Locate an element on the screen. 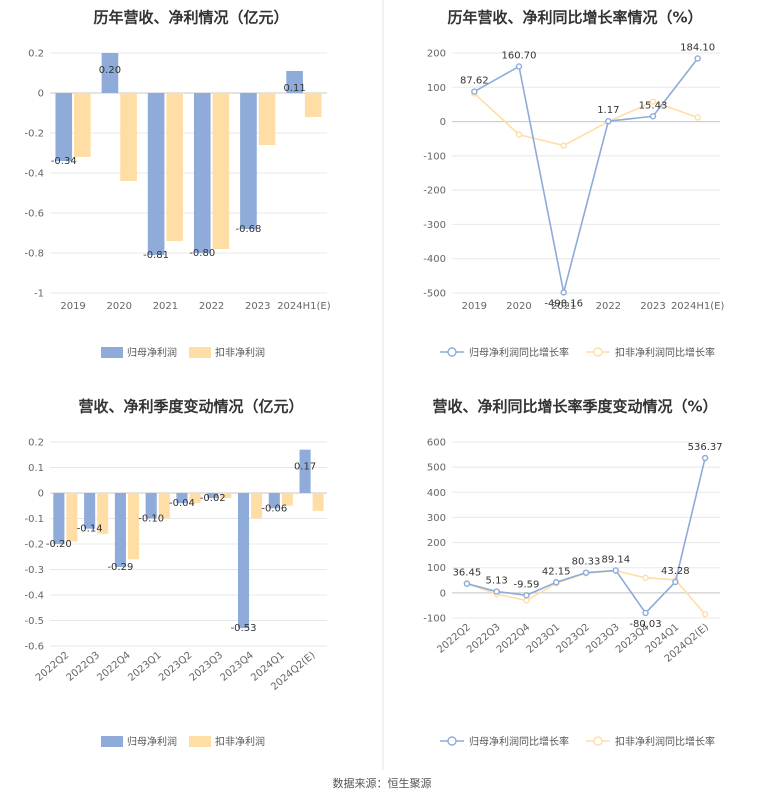 The height and width of the screenshot is (801, 765). data-label: -0.34 is located at coordinates (64, 161).